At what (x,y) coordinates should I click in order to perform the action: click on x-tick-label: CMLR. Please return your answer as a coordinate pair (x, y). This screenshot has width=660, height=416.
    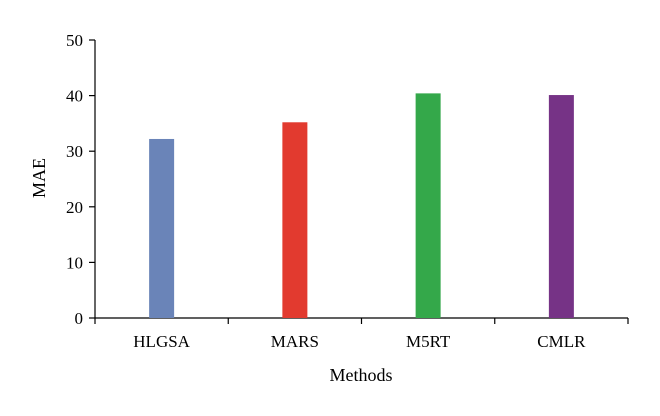
    Looking at the image, I should click on (561, 341).